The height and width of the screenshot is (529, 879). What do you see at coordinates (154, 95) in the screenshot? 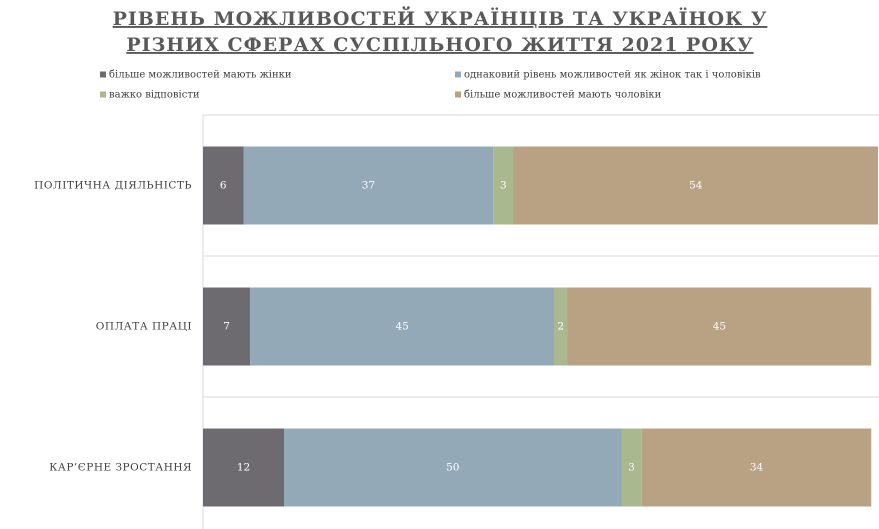
I see `legend-label: важко відповісти` at bounding box center [154, 95].